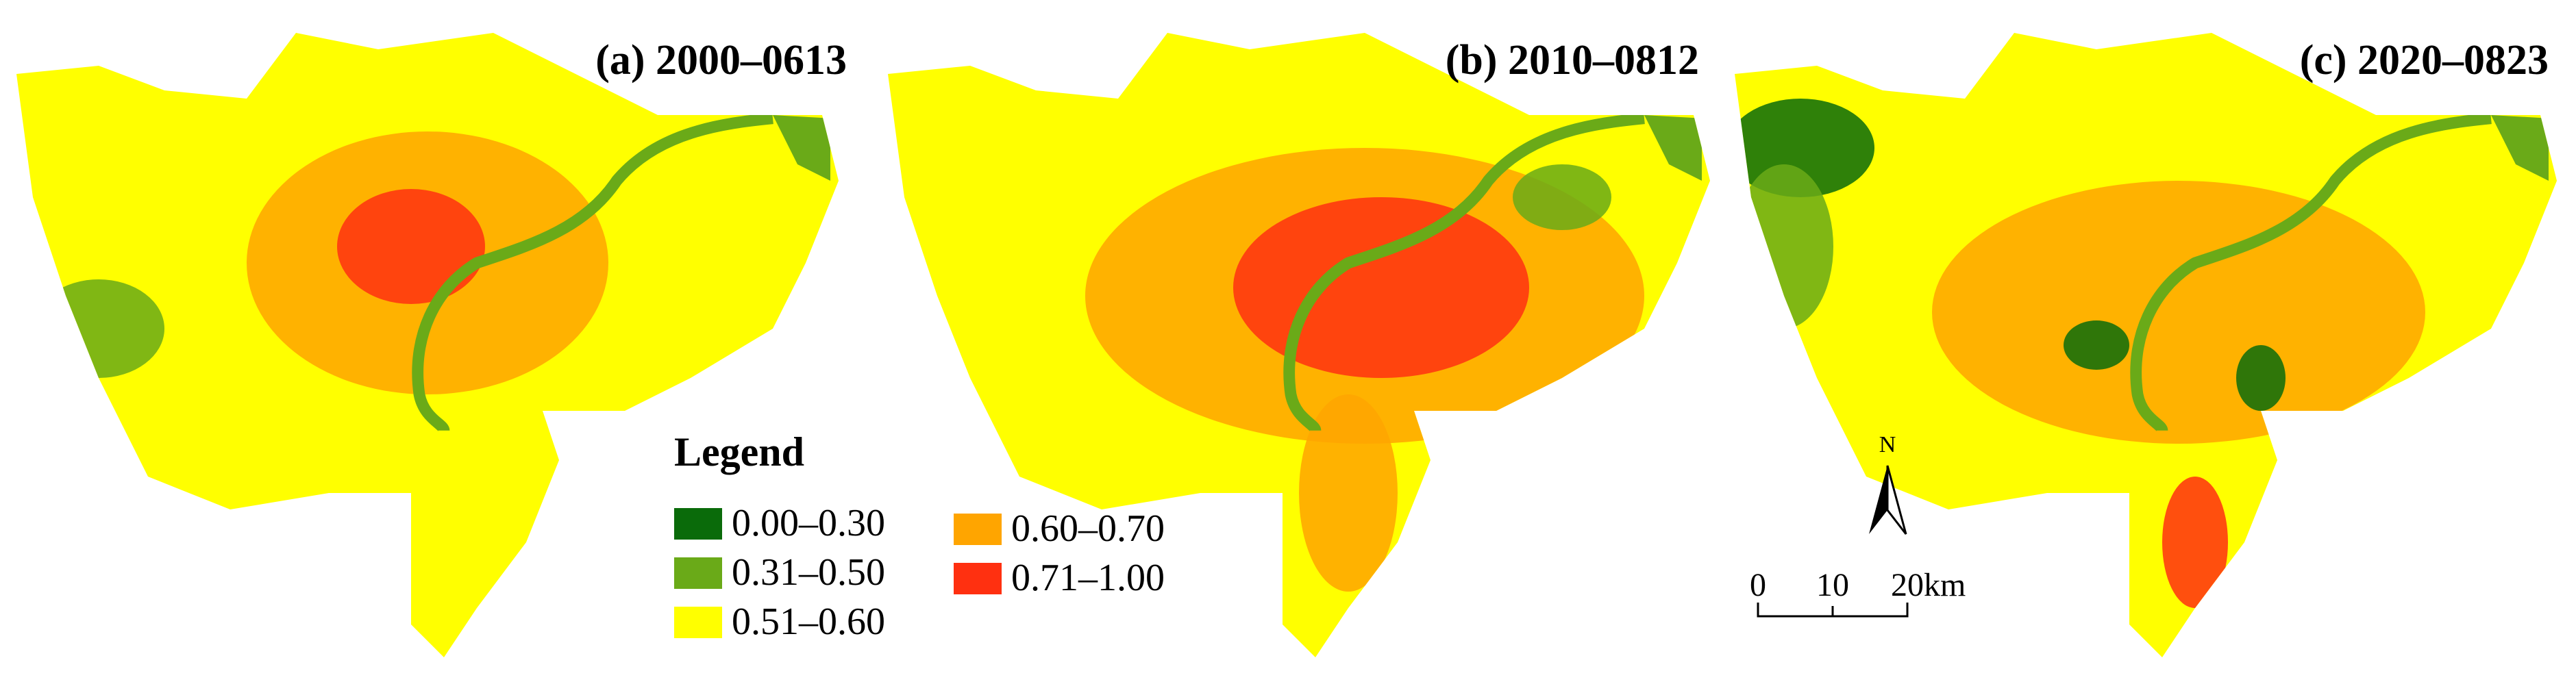 The width and height of the screenshot is (2576, 695). What do you see at coordinates (1928, 585) in the screenshot?
I see `scale-label: 20km` at bounding box center [1928, 585].